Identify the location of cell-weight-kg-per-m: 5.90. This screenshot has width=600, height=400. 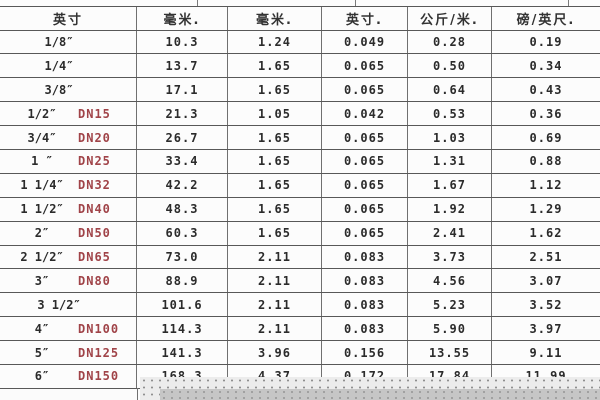
(450, 329).